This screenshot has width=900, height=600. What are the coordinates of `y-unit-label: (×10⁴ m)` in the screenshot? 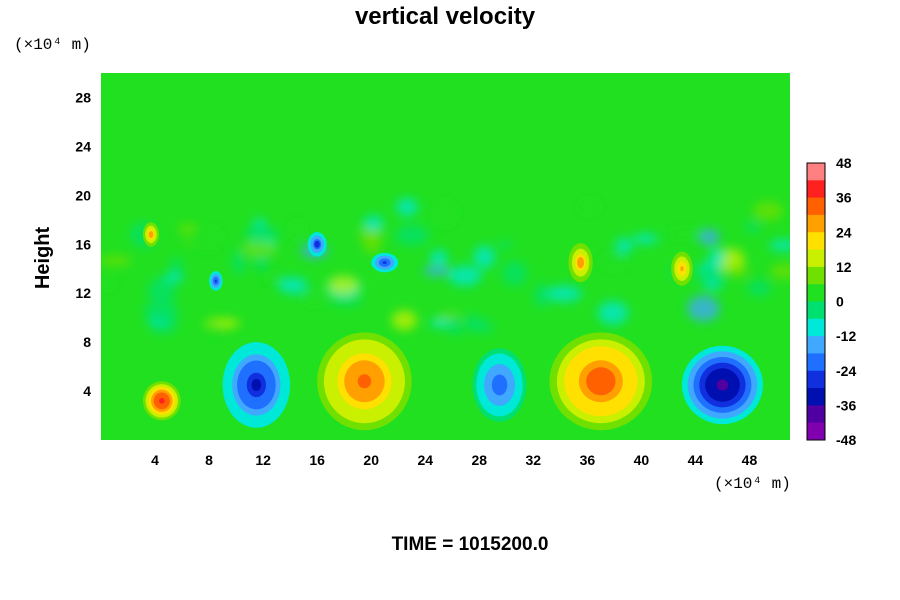 It's located at (52, 45).